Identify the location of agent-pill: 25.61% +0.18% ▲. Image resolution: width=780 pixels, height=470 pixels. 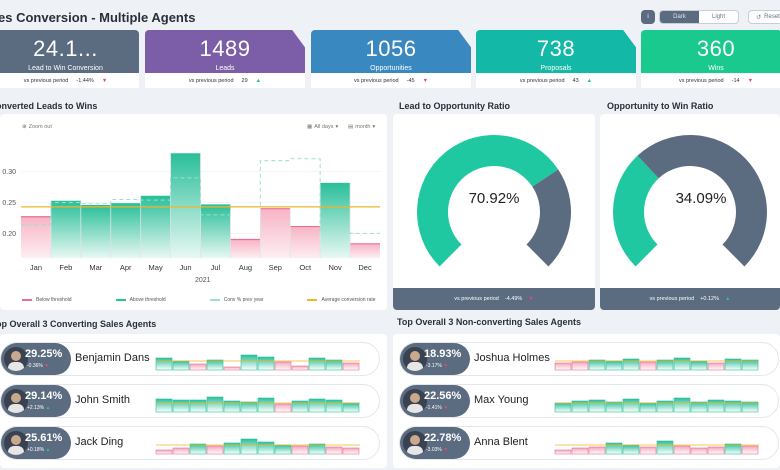
(36, 443).